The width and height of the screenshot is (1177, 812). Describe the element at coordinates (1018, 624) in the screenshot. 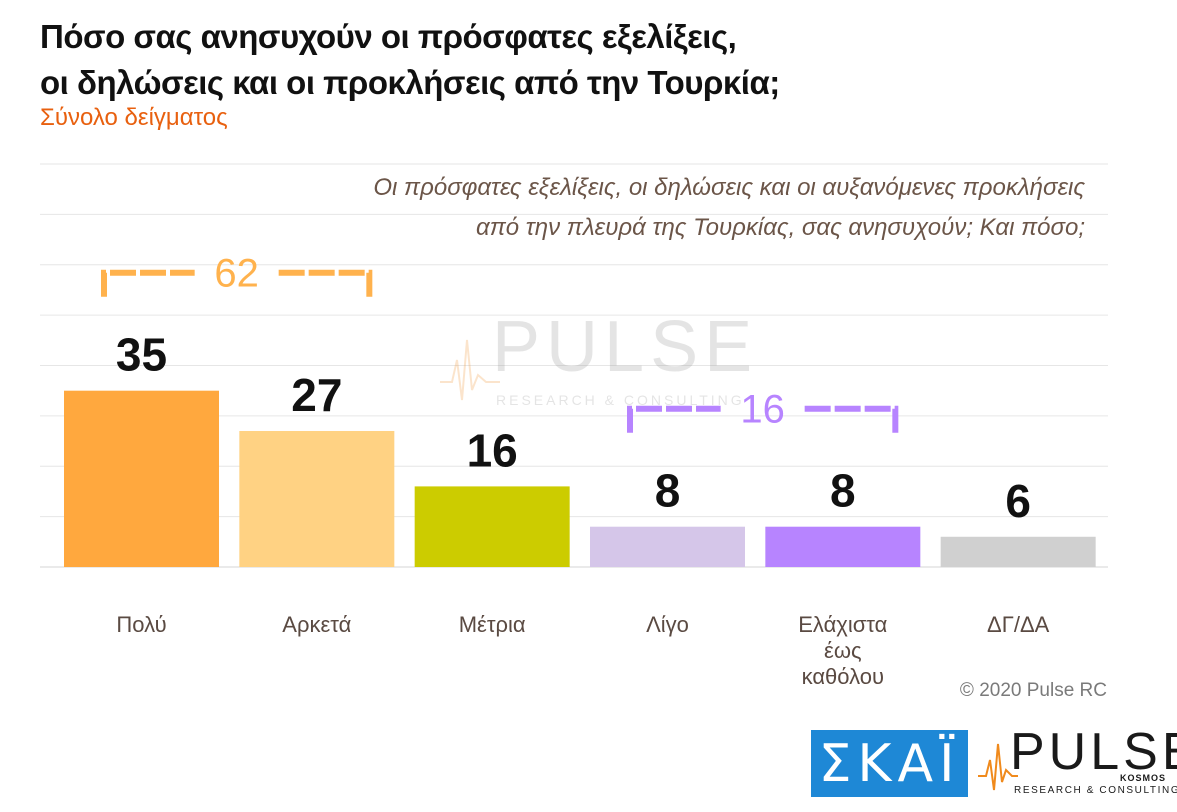

I see `category-label-5: ΔΓ/ΔΑ` at that location.